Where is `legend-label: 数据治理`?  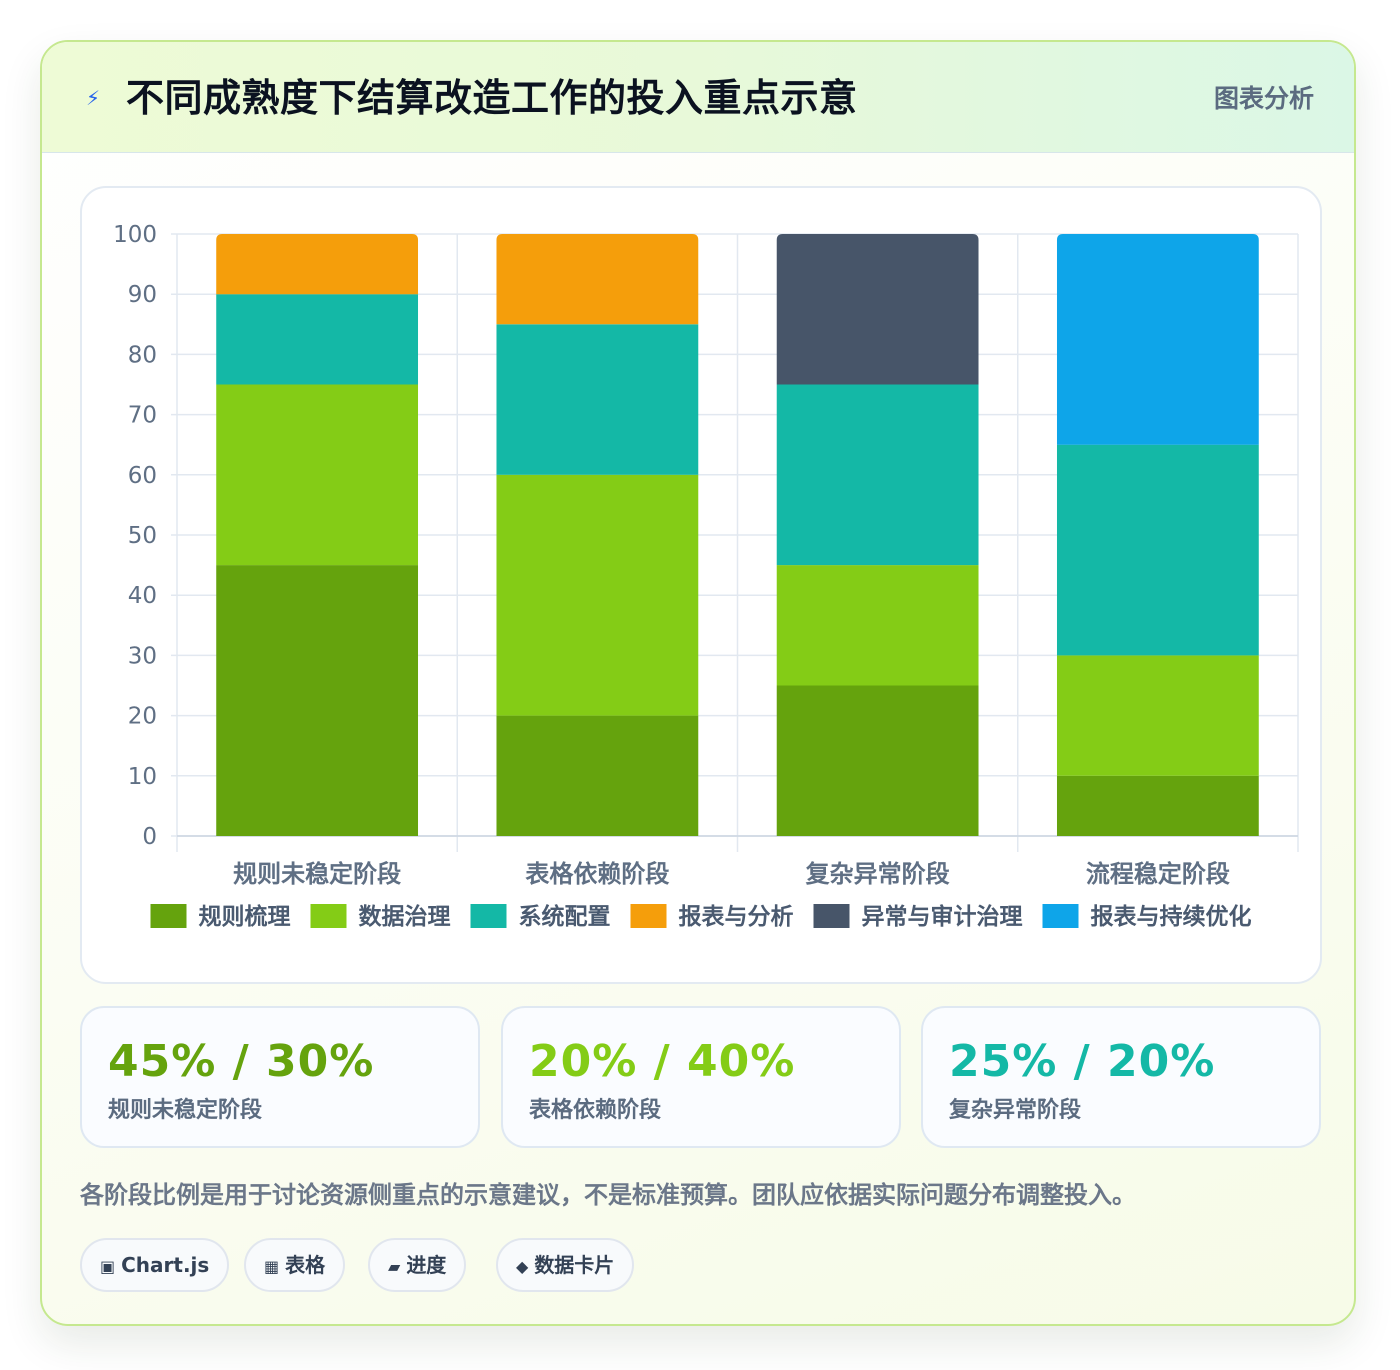 legend-label: 数据治理 is located at coordinates (405, 916).